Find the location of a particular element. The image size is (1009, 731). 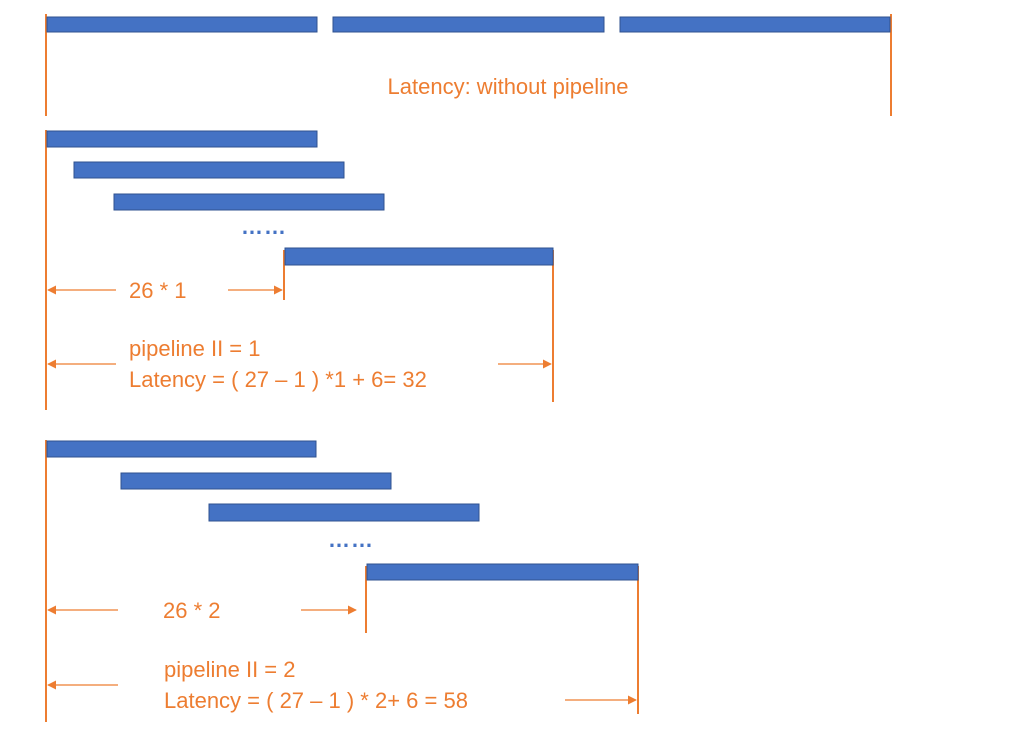

pipeline-ii-label: pipeline II = 1 is located at coordinates (194, 348).